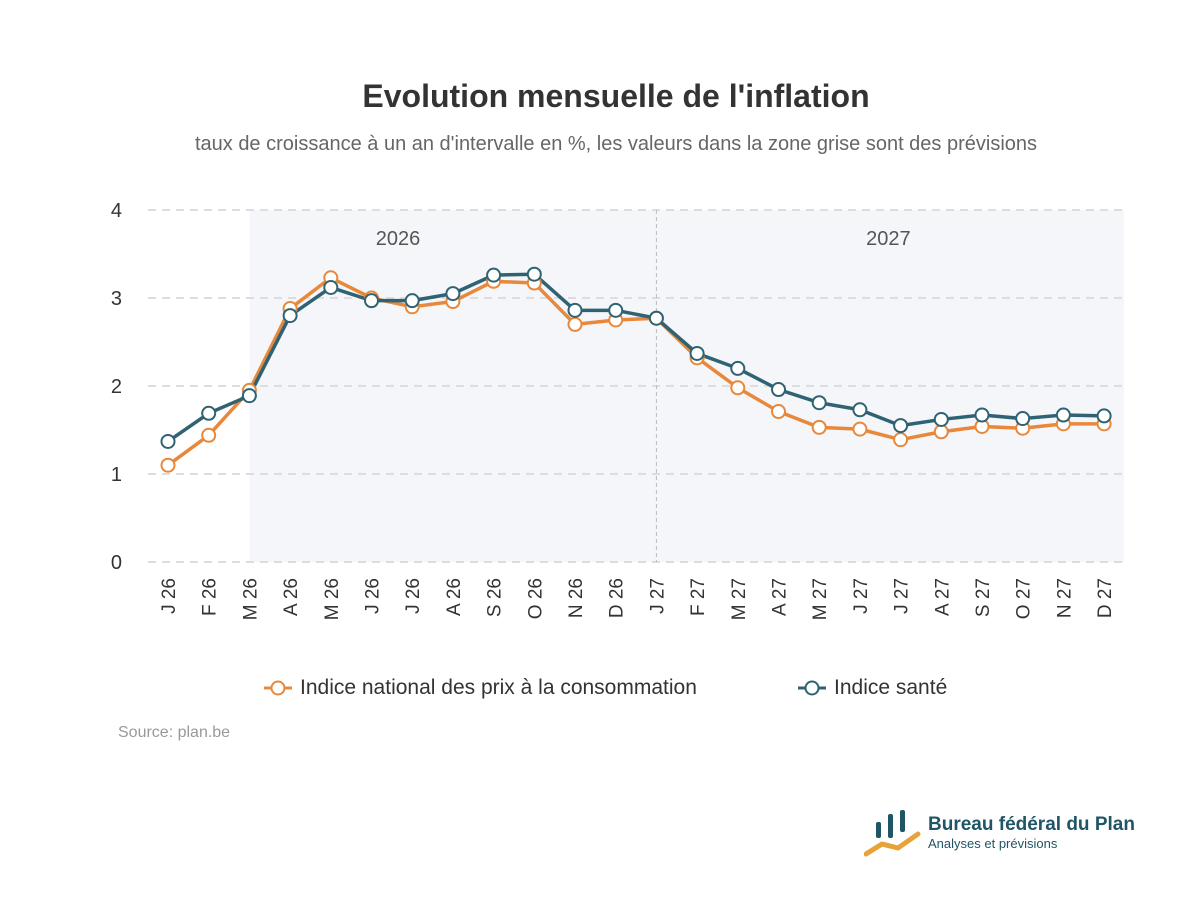 The width and height of the screenshot is (1200, 900). What do you see at coordinates (891, 687) in the screenshot?
I see `legend-label: Indice santé` at bounding box center [891, 687].